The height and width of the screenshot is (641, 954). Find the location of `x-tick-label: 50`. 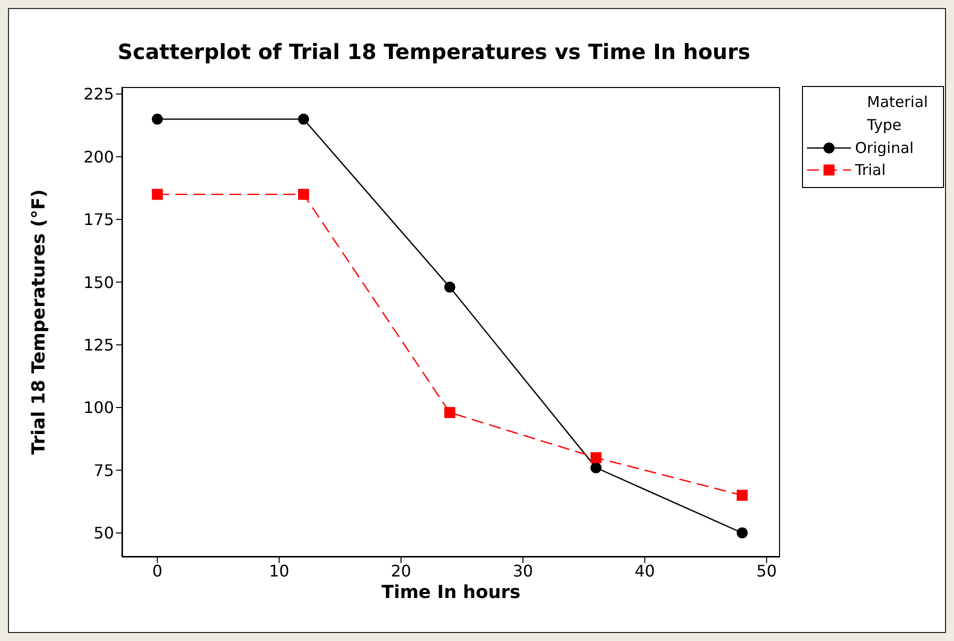

x-tick-label: 50 is located at coordinates (766, 570).